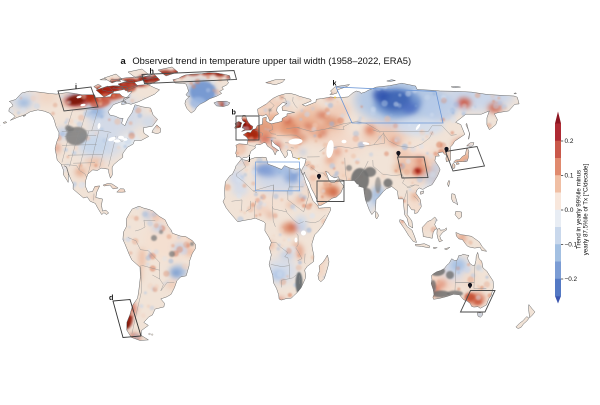 The width and height of the screenshot is (600, 405). Describe the element at coordinates (569, 176) in the screenshot. I see `svg-text: 0.1` at that location.